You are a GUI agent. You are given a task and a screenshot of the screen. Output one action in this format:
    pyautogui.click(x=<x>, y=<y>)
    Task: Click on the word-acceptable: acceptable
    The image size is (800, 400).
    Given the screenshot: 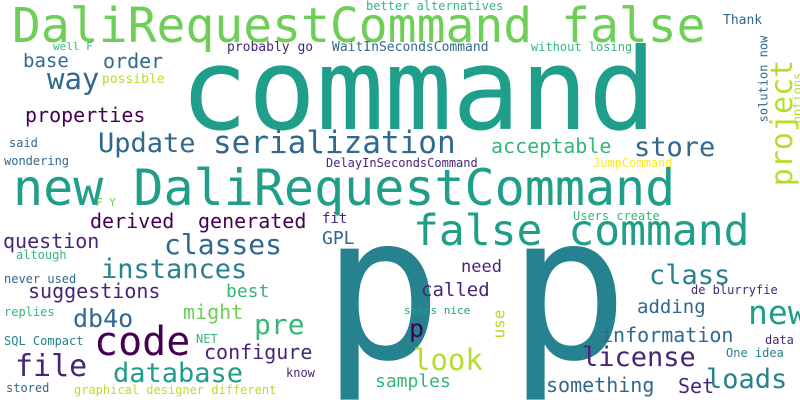 What is the action you would take?
    pyautogui.click(x=551, y=146)
    